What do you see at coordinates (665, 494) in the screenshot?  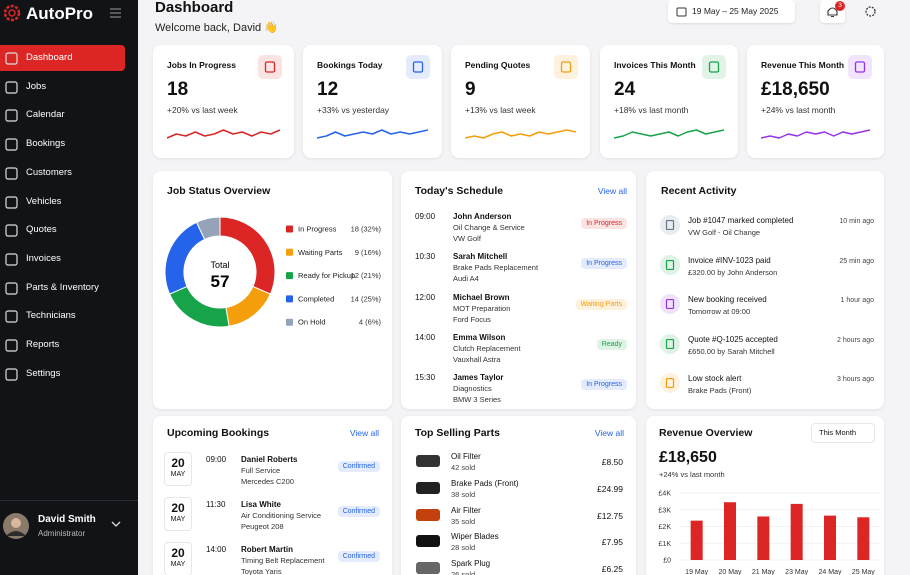 I see `y-tick-label: £4K` at bounding box center [665, 494].